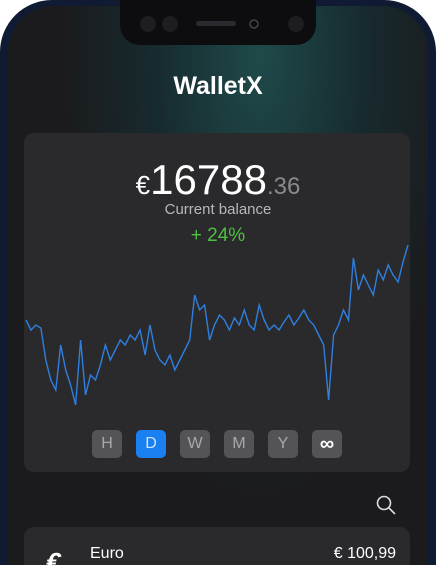 The height and width of the screenshot is (565, 436). I want to click on balance-label: Current balance, so click(218, 209).